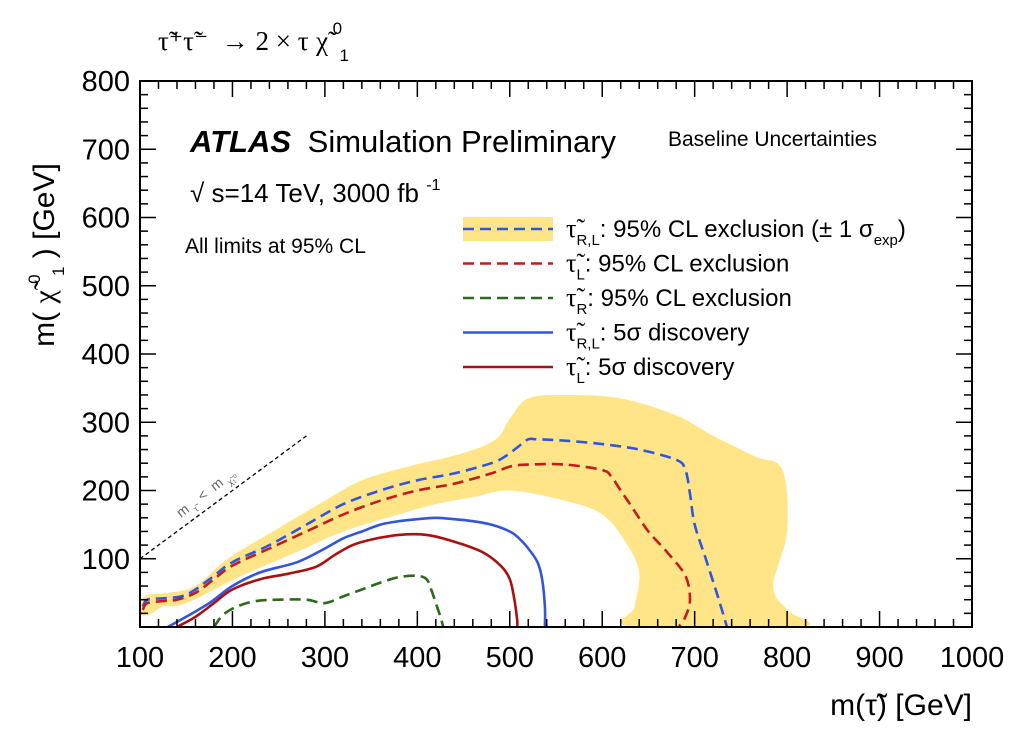 The width and height of the screenshot is (1034, 739). I want to click on atlas-label: ATLAS Simulation Preliminary, so click(403, 141).